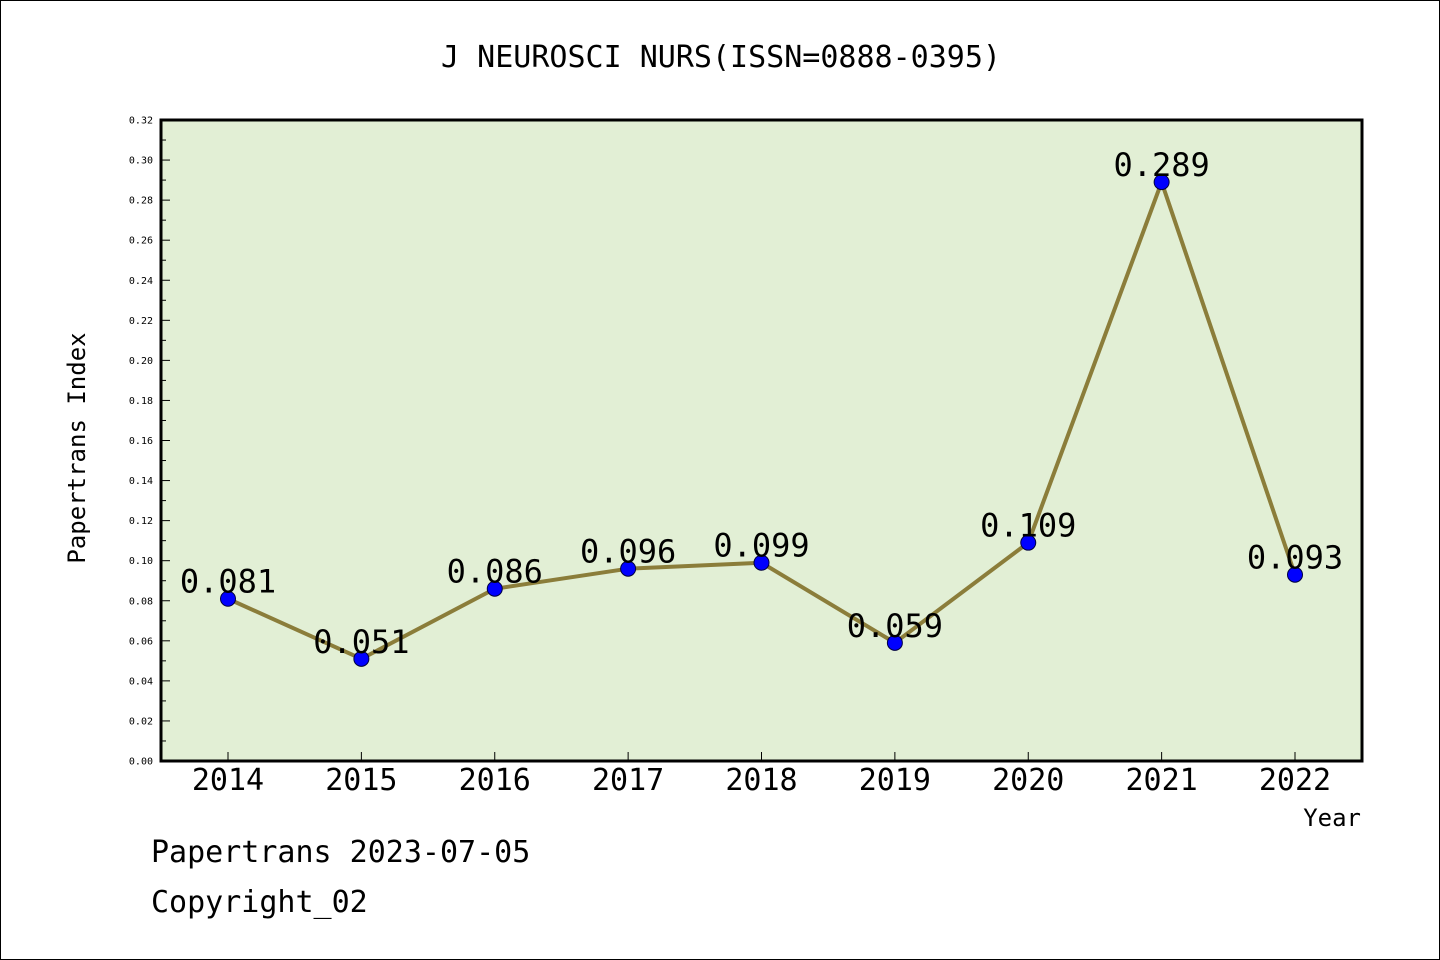 The height and width of the screenshot is (960, 1440). What do you see at coordinates (228, 582) in the screenshot?
I see `data-label-2014: 0.081` at bounding box center [228, 582].